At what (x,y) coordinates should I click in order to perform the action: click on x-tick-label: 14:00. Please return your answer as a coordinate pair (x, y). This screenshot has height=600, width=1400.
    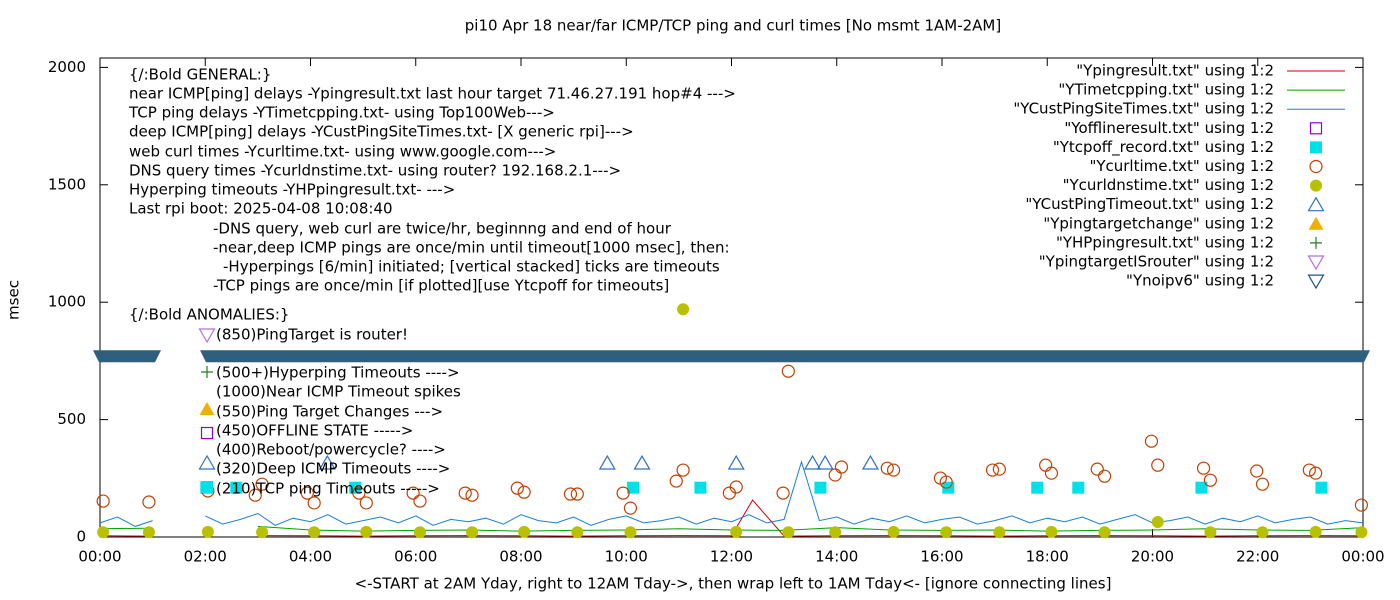
    Looking at the image, I should click on (836, 557).